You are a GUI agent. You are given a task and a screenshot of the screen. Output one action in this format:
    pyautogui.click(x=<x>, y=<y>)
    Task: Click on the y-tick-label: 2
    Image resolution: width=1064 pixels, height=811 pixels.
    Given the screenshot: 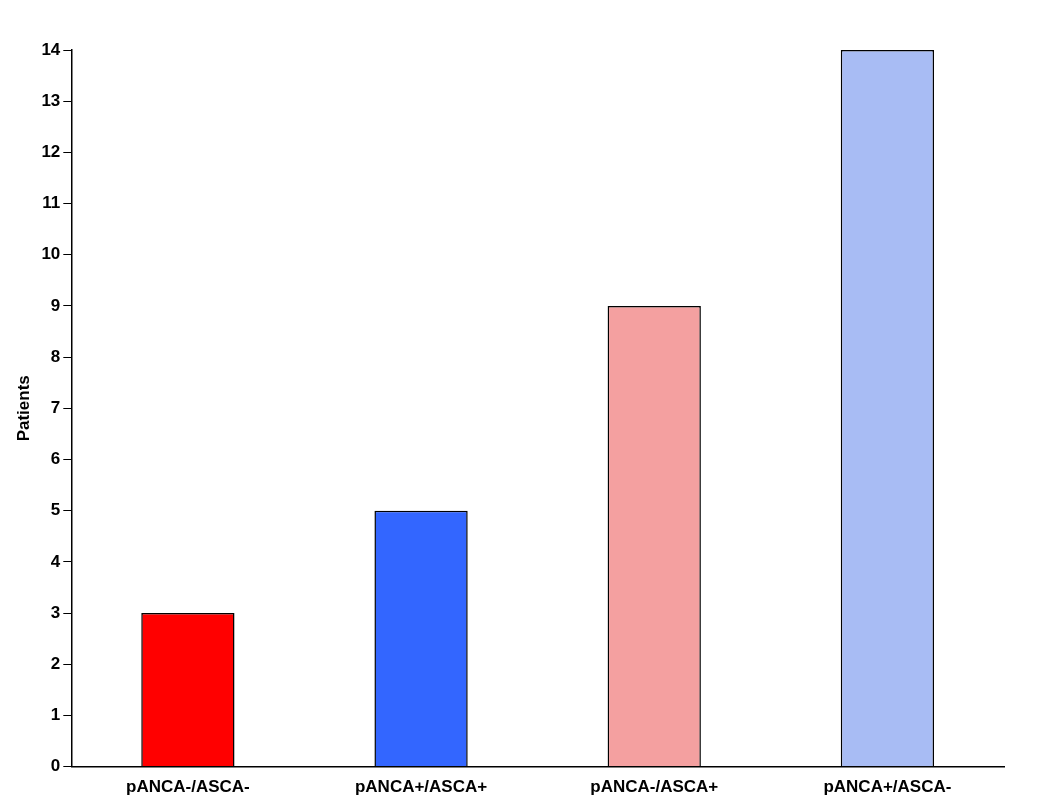 What is the action you would take?
    pyautogui.click(x=55, y=663)
    